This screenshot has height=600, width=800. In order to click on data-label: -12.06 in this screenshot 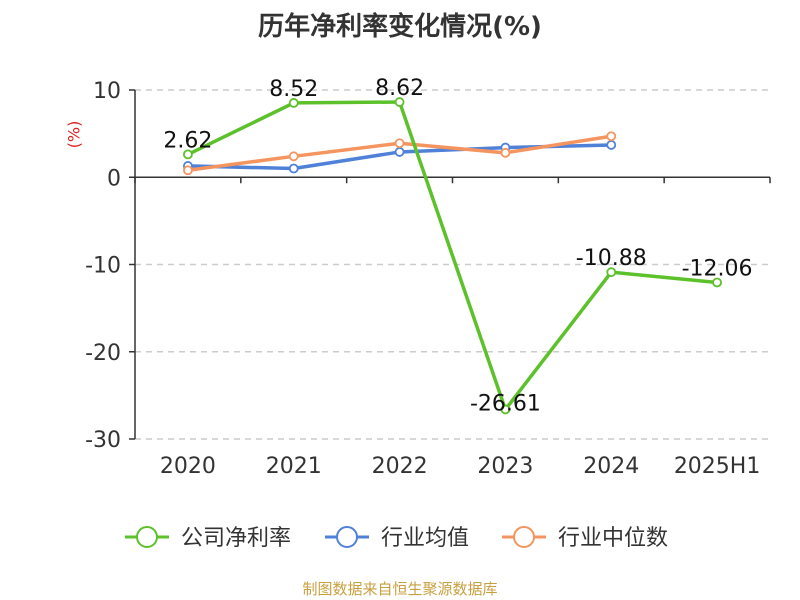, I will do `click(717, 268)`.